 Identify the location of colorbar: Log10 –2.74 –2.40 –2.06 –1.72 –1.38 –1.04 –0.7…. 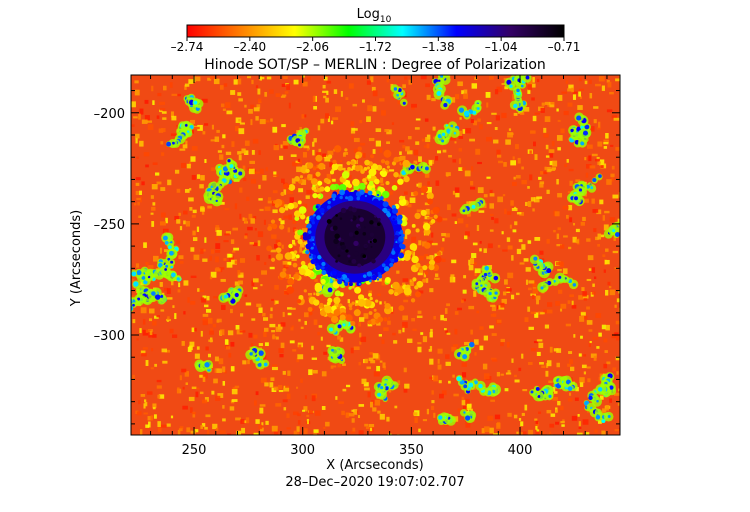
(376, 30).